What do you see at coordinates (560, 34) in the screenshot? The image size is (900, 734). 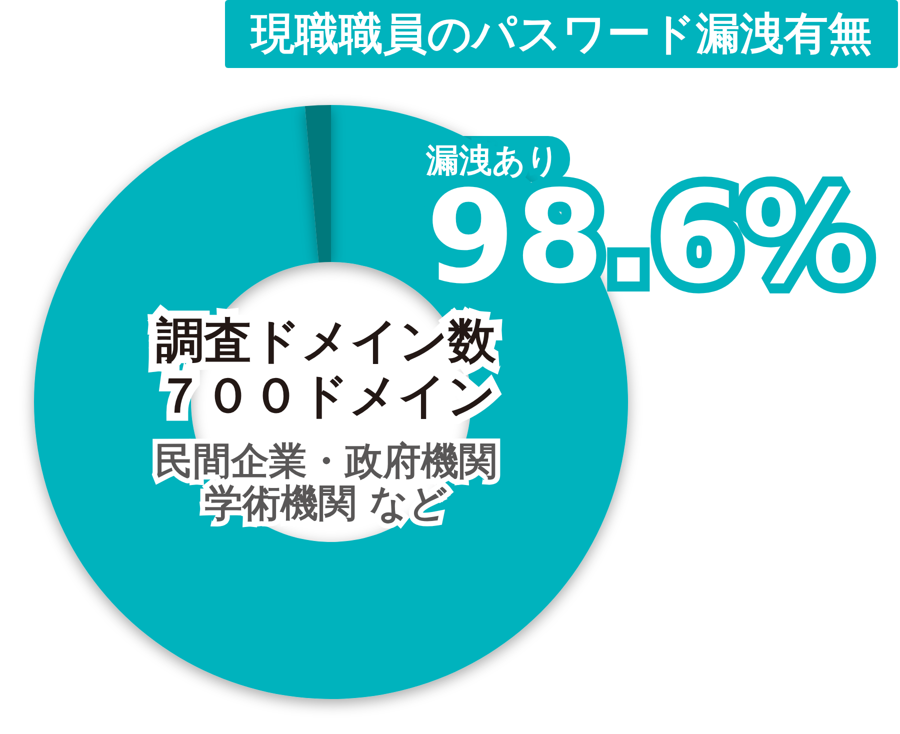 I see `chart-title: 現職職員のパスワード漏洩有無` at bounding box center [560, 34].